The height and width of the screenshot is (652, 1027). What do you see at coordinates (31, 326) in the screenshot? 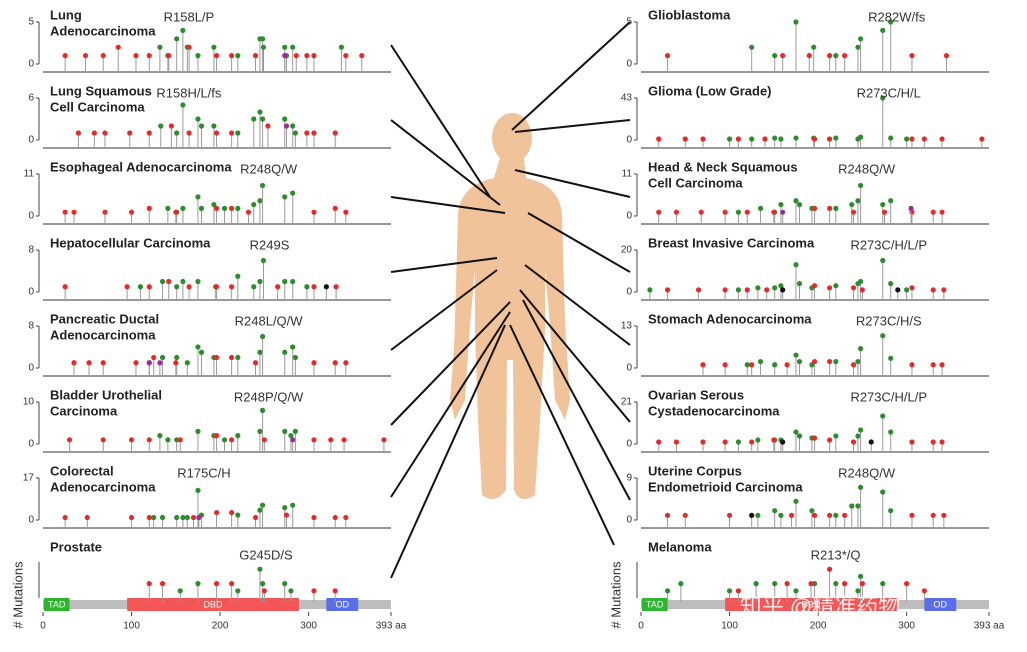
I see `y-tick-label: 8` at bounding box center [31, 326].